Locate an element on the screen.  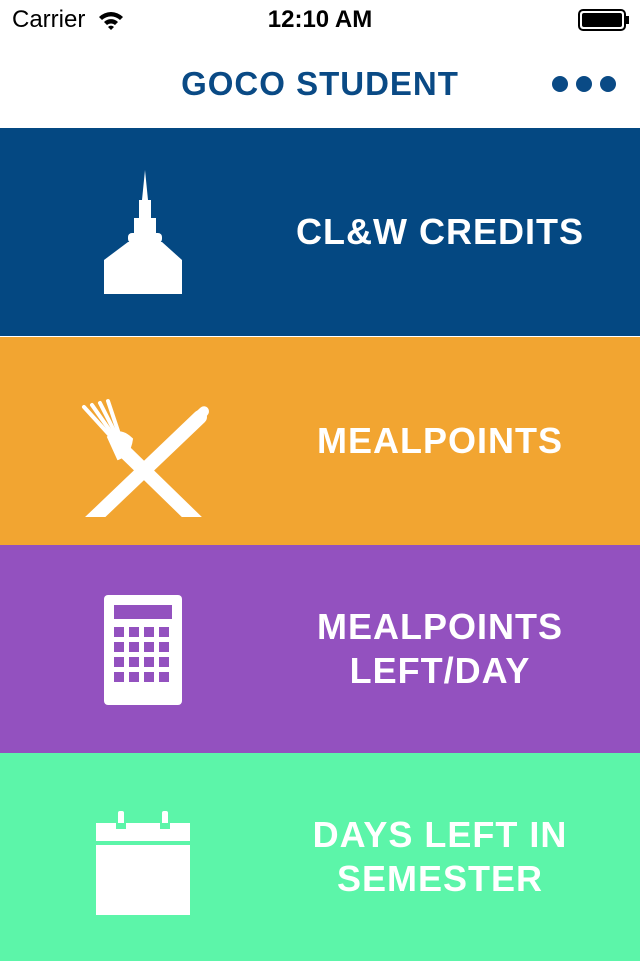
more-dots-icon is located at coordinates (560, 84).